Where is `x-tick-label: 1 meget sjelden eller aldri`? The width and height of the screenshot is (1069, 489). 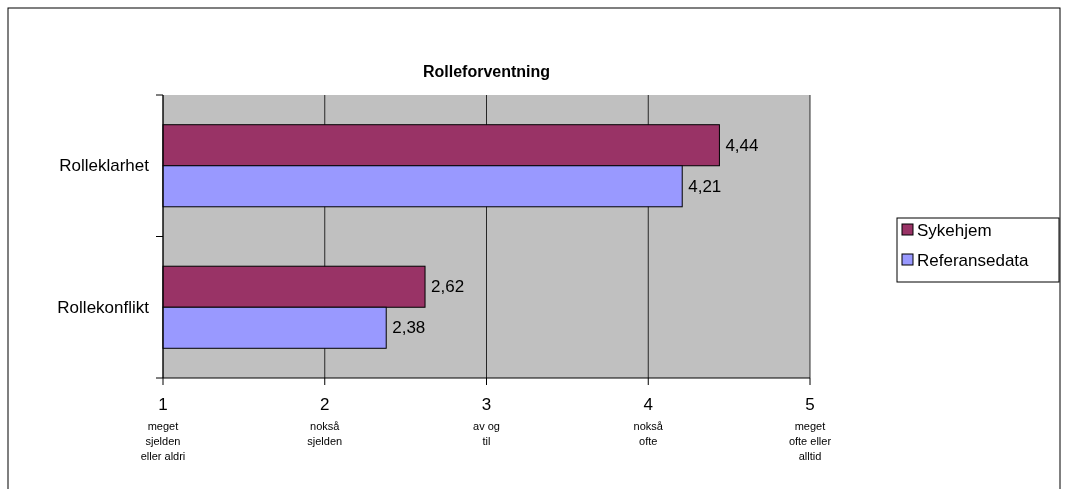 x-tick-label: 1 meget sjelden eller aldri is located at coordinates (163, 428).